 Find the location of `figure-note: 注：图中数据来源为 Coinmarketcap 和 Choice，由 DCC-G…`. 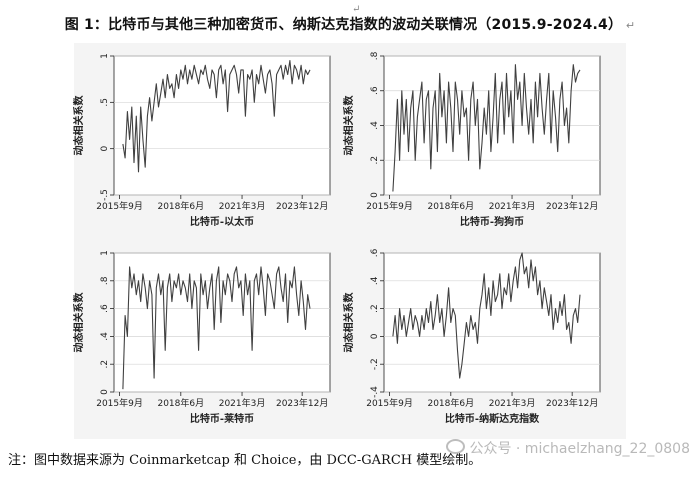

figure-note: 注：图中数据来源为 Coinmarketcap 和 Choice，由 DCC-G… is located at coordinates (245, 460).